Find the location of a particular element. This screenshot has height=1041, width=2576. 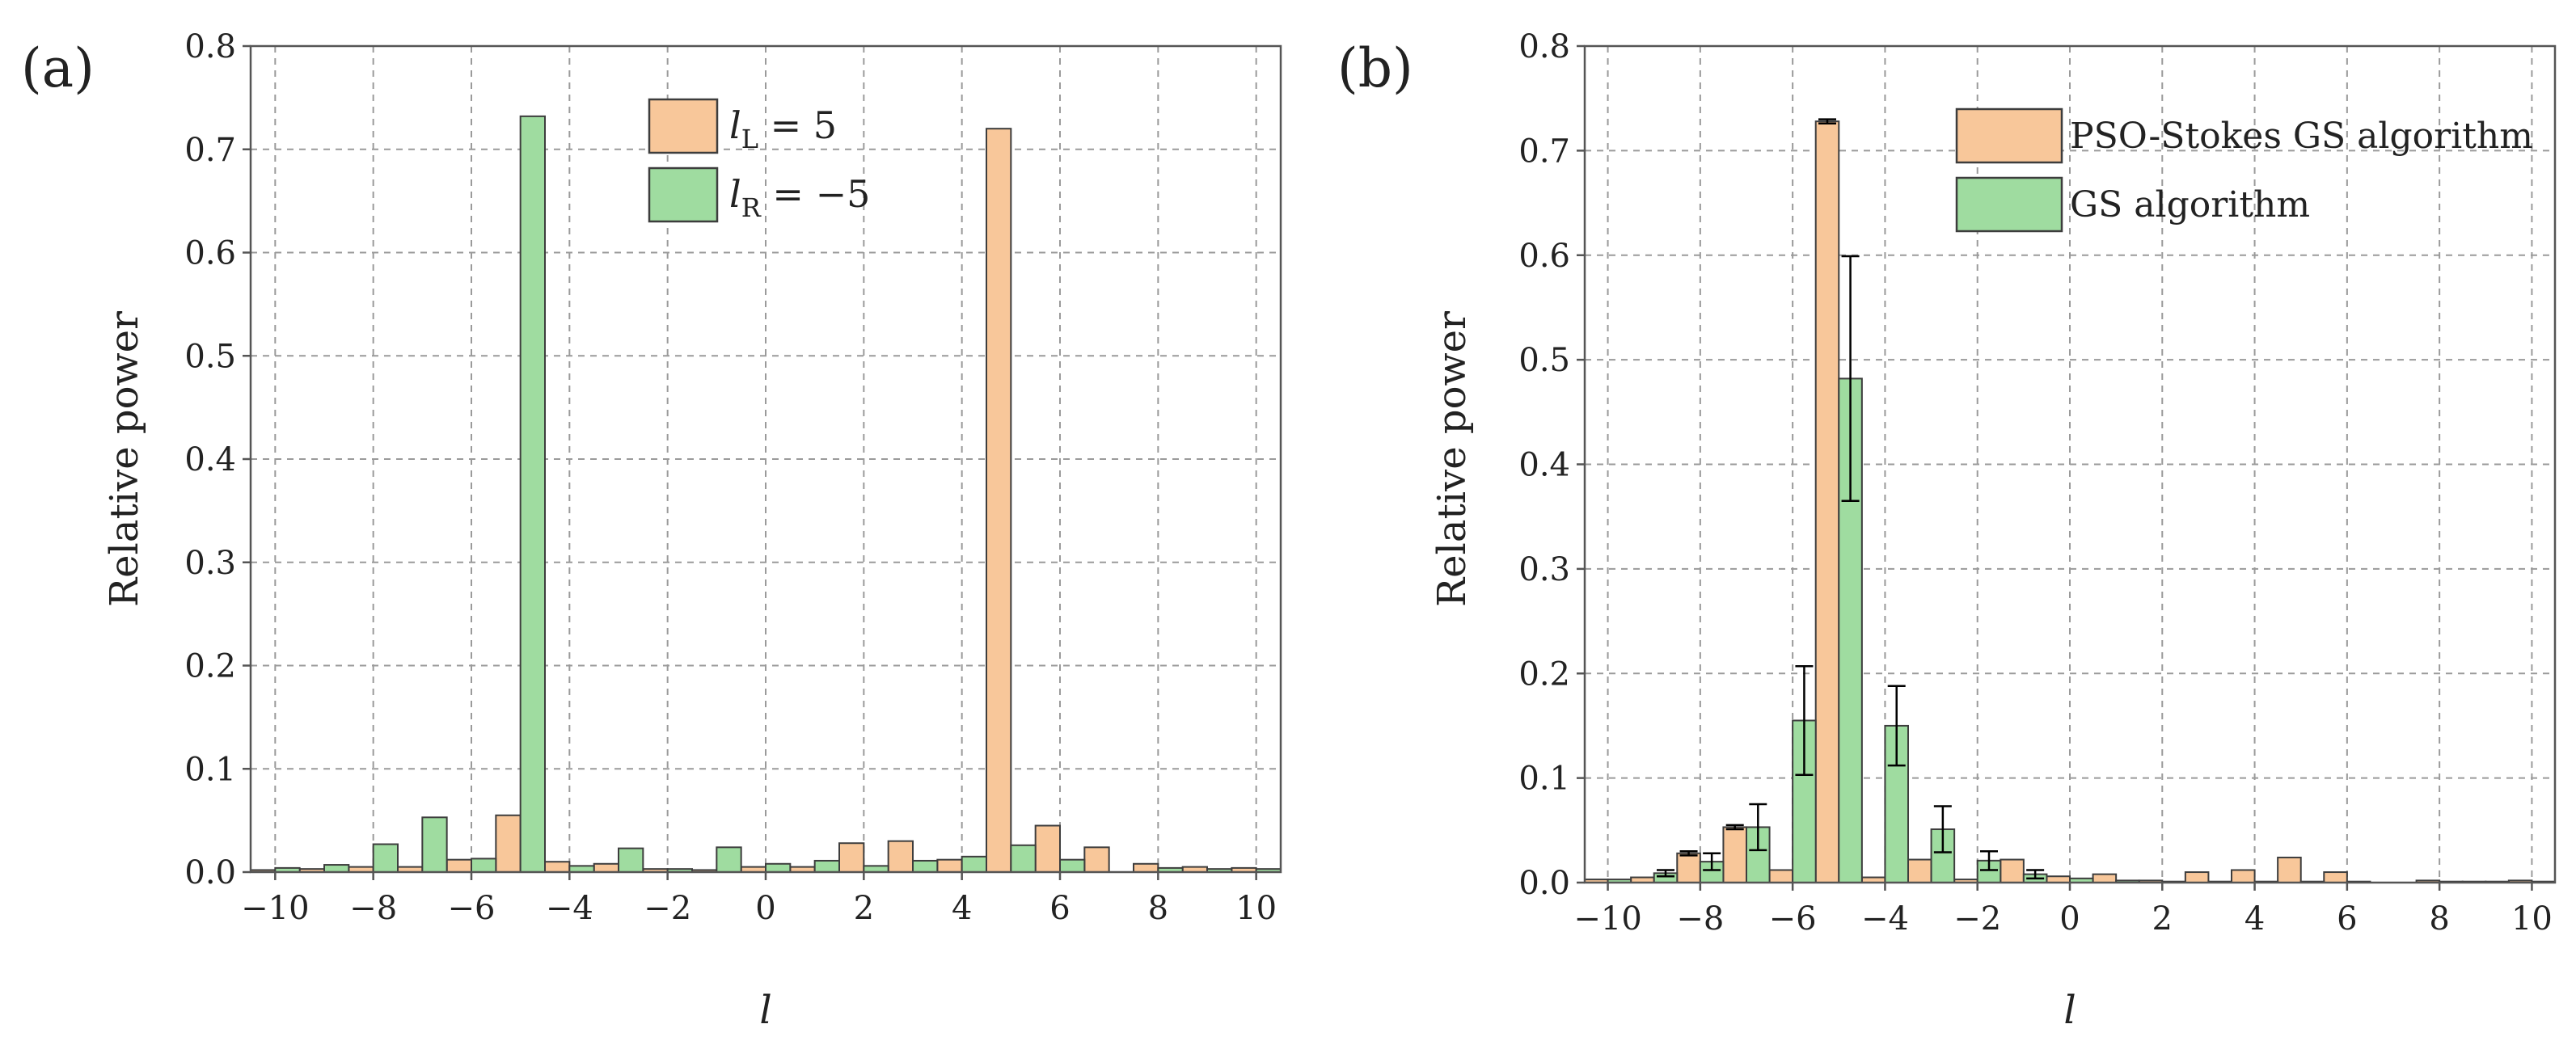

legend-symbol: l is located at coordinates (735, 194).